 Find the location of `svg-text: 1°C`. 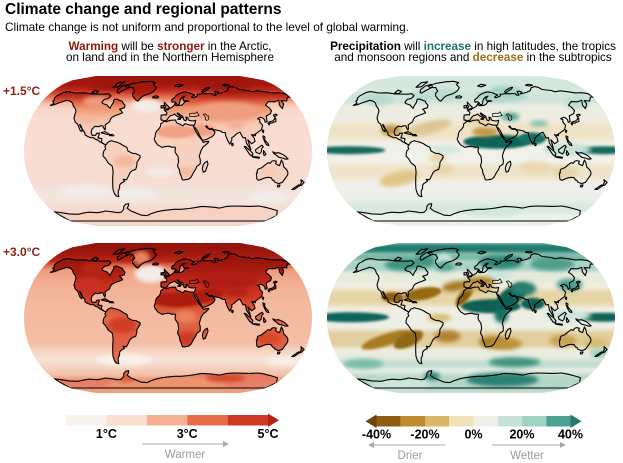

svg-text: 1°C is located at coordinates (106, 434).